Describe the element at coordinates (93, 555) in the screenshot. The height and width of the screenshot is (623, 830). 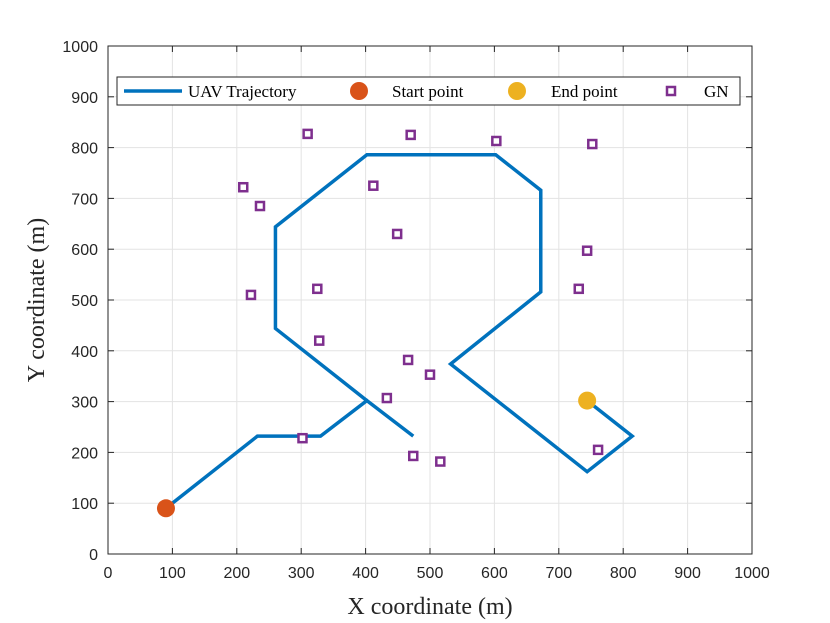
I see `y-tick-label: 0` at that location.